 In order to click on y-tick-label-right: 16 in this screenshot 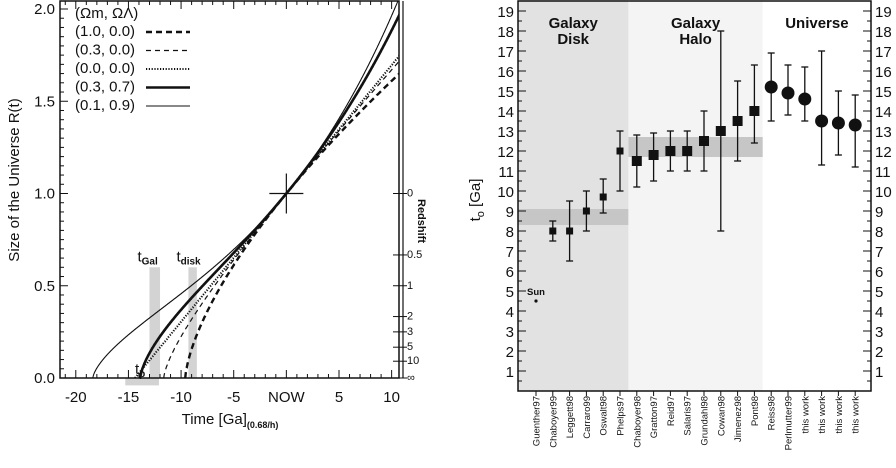, I will do `click(883, 72)`.